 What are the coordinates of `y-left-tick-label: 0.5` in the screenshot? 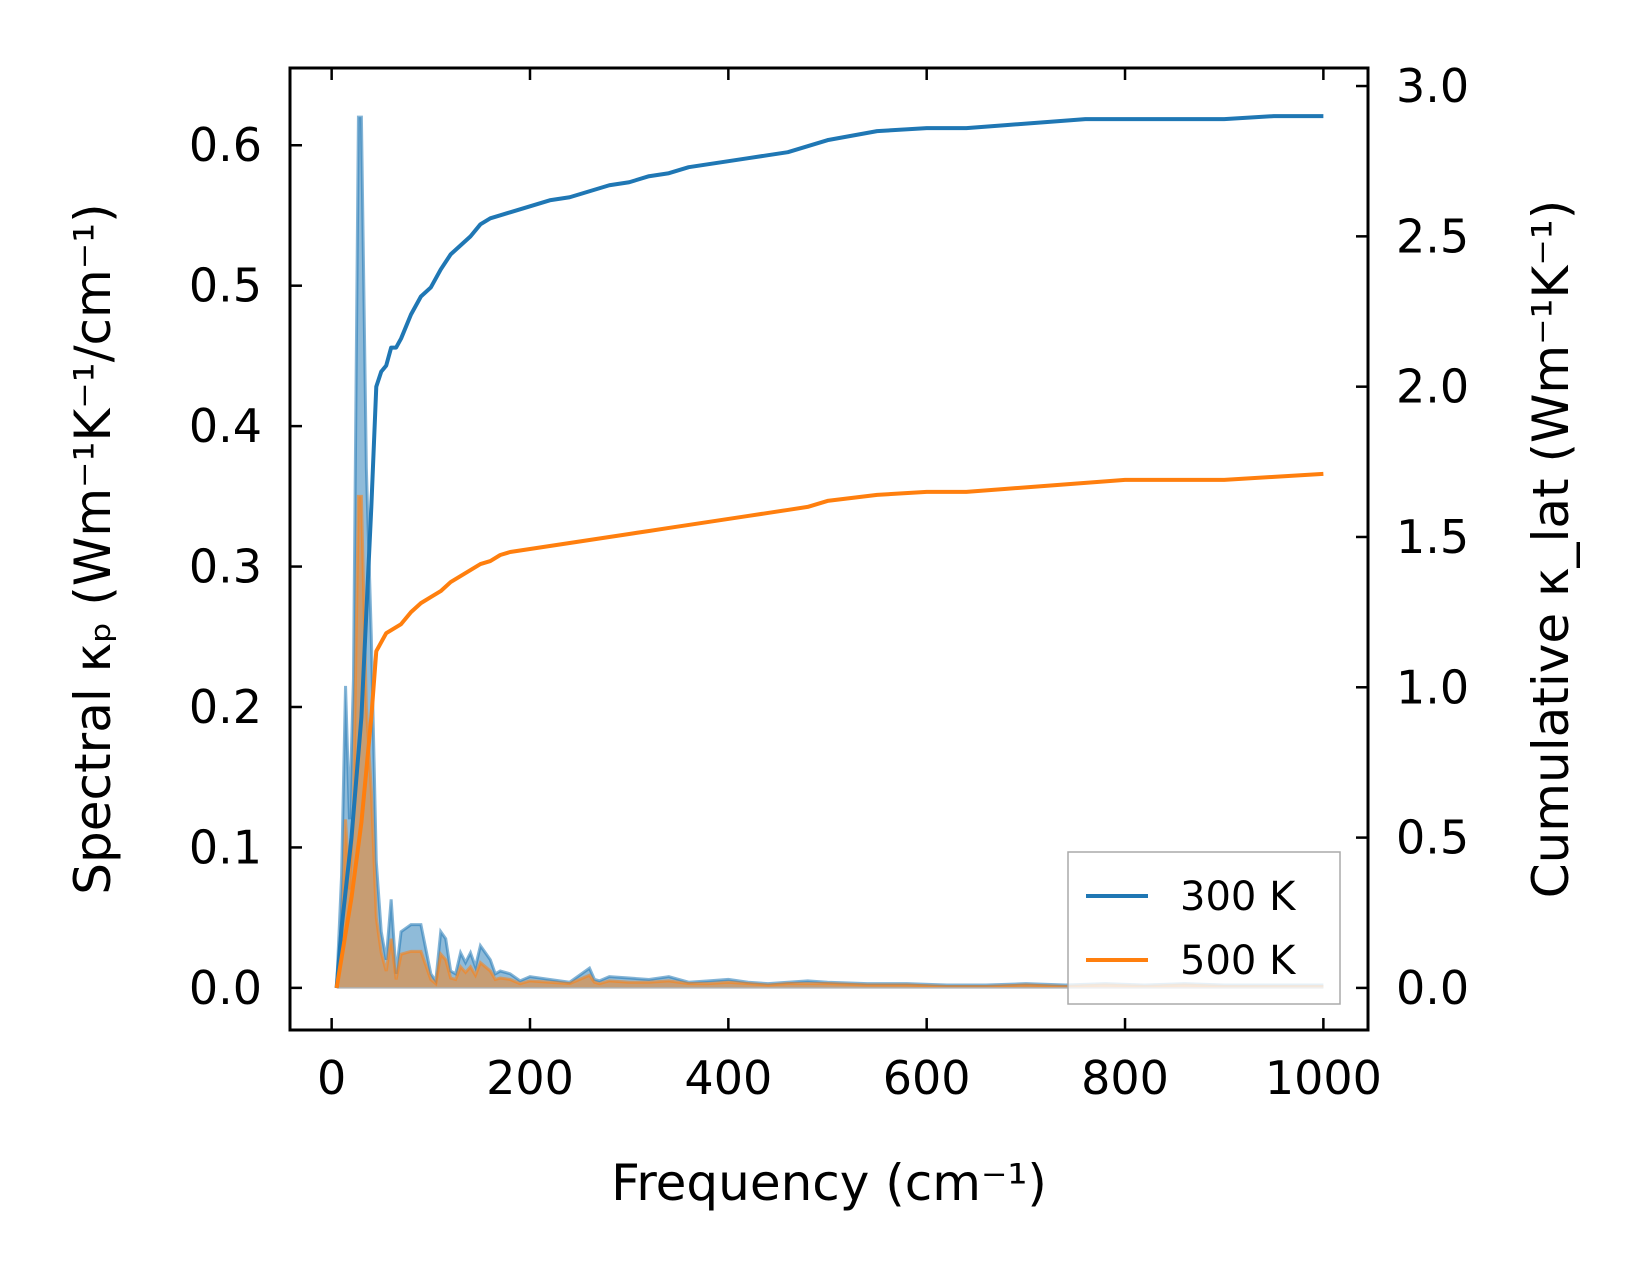 It's located at (225, 286).